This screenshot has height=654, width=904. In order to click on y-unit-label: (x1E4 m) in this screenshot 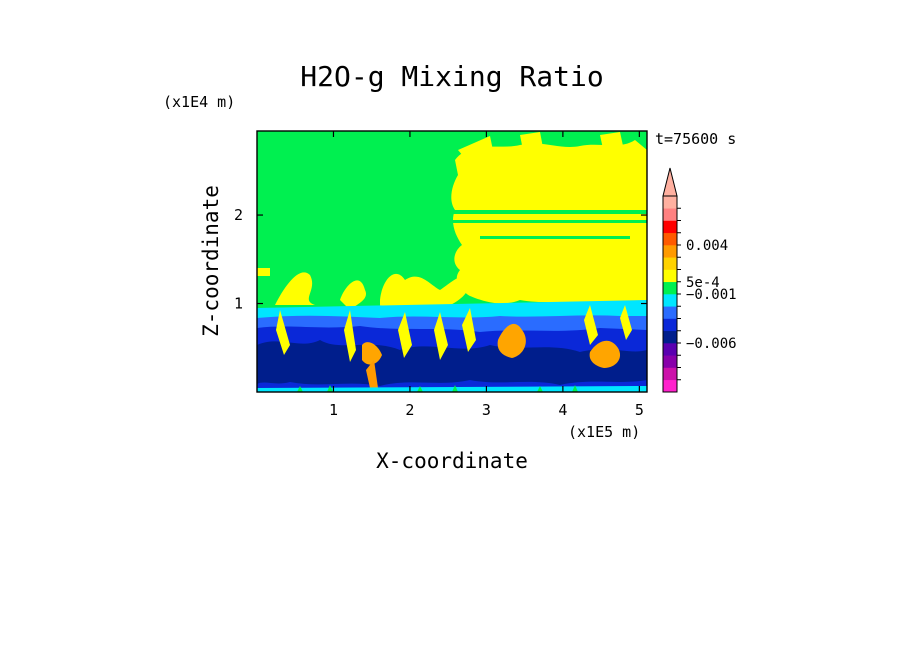, I will do `click(199, 102)`.